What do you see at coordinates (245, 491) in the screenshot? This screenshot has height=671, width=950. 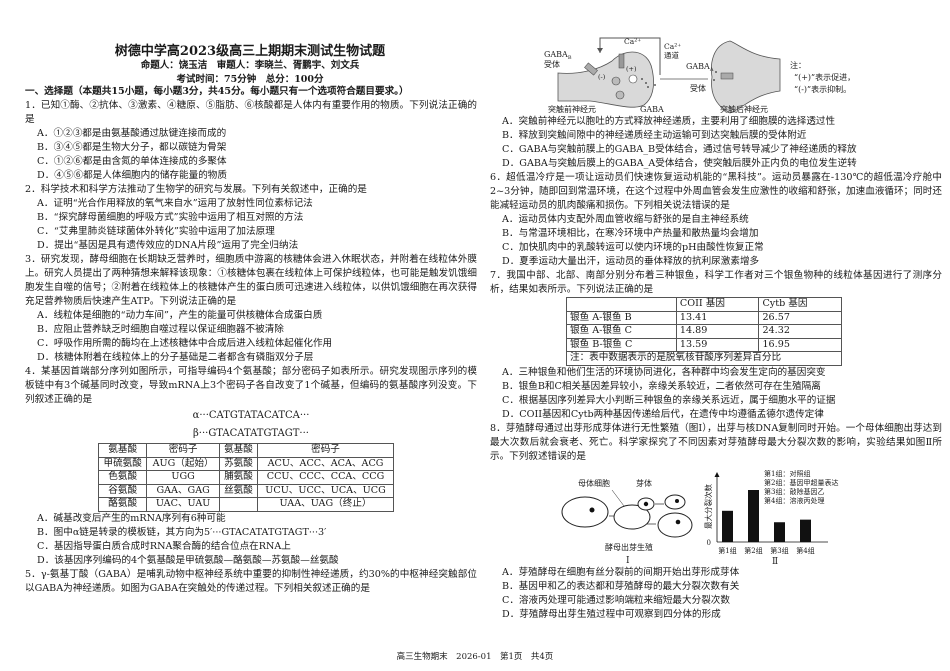 I see `table-row: 谷氨酸 GAA、GAG 丝氨酸 UCU、UCC、UCA、UCG` at bounding box center [245, 491].